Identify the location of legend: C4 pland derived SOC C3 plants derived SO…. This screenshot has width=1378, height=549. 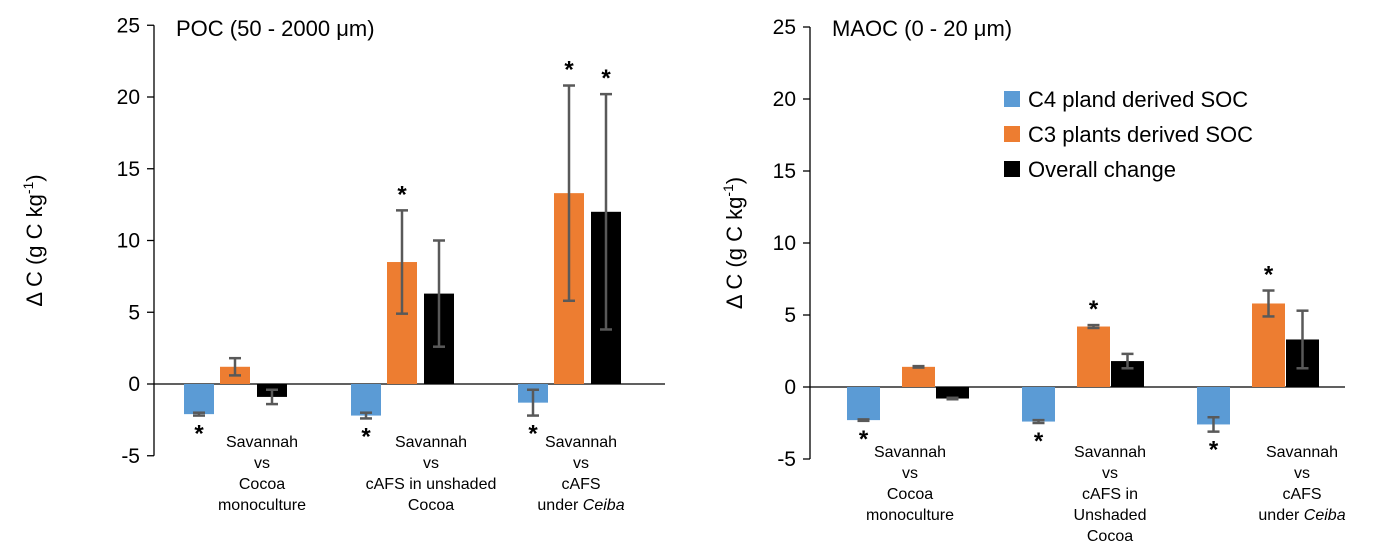
(1128, 134).